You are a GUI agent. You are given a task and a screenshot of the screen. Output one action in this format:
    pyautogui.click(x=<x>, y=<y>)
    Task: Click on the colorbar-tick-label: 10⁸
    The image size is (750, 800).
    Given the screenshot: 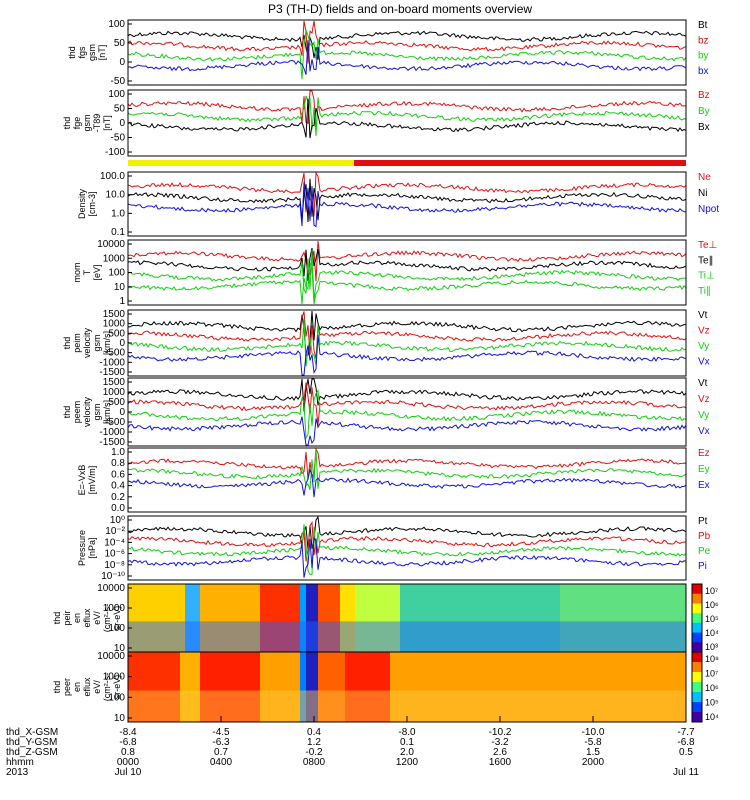 What is the action you would take?
    pyautogui.click(x=712, y=659)
    